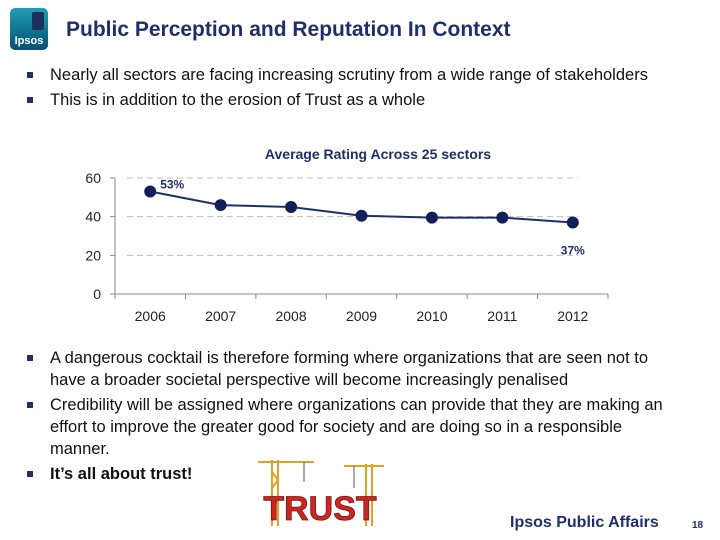 This screenshot has width=720, height=540. I want to click on y-tick-label: 40, so click(93, 217).